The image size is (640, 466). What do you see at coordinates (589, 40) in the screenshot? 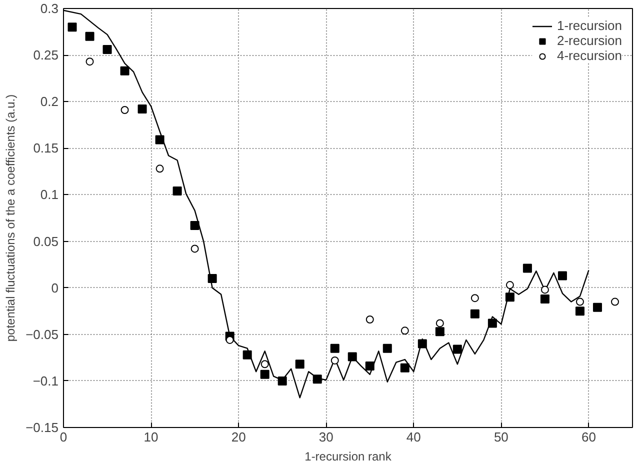
I see `legend-label: 2-recursion` at bounding box center [589, 40].